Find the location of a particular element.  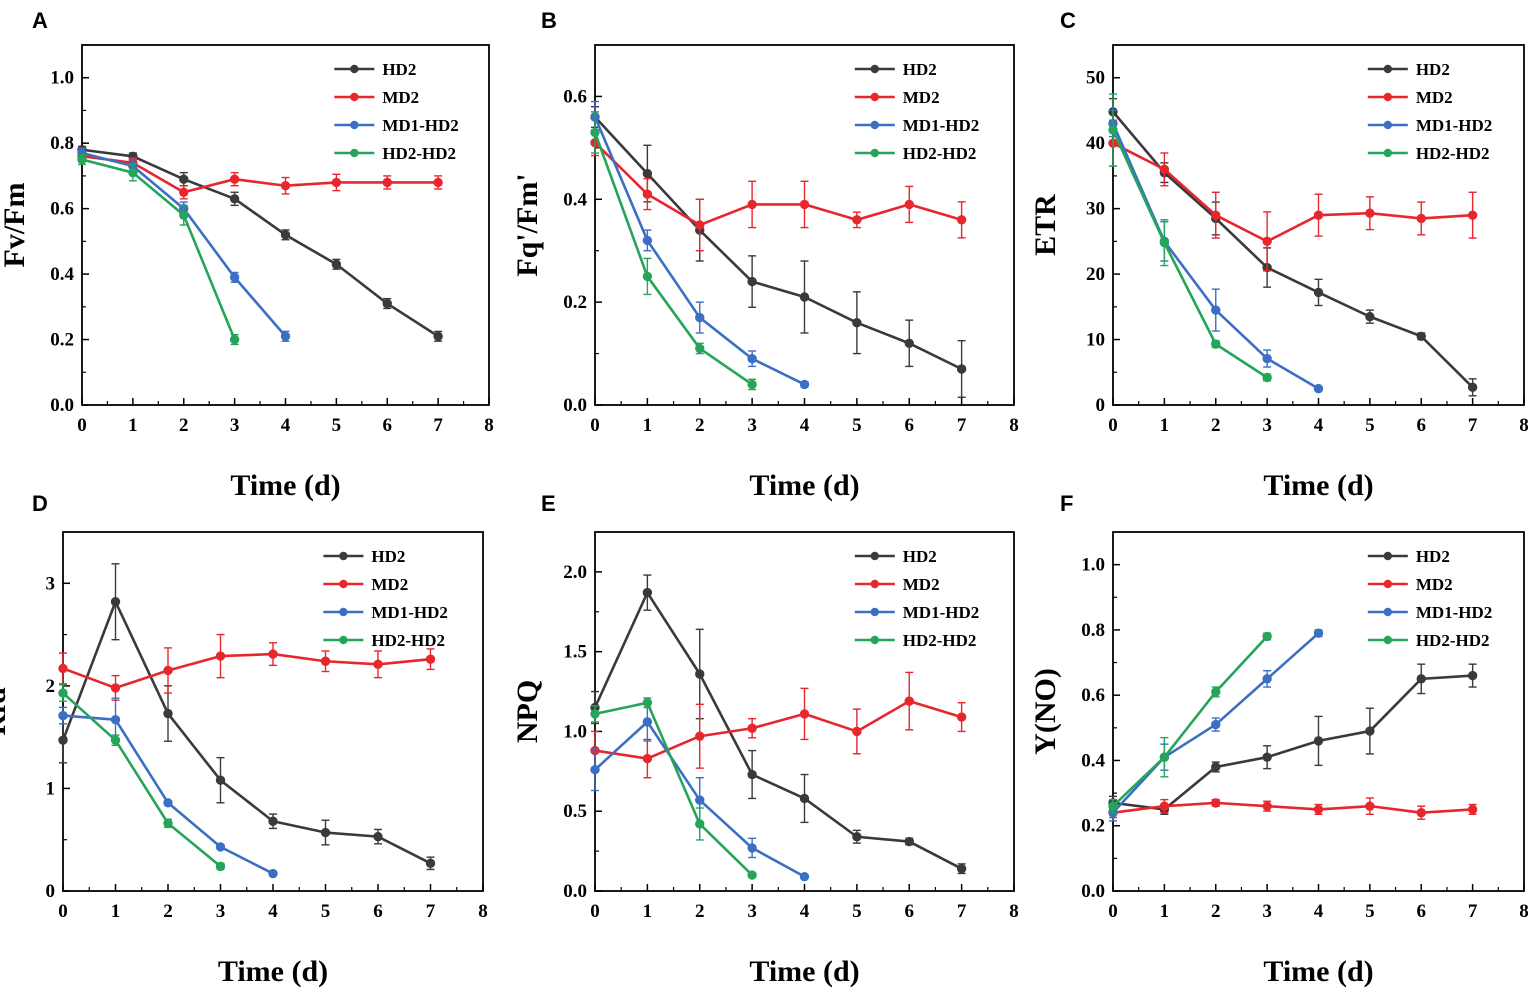

x-tick-label: 0 is located at coordinates (595, 911).